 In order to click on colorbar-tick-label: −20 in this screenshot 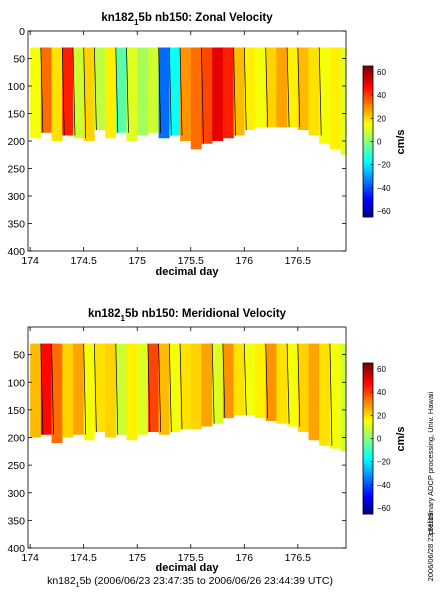, I will do `click(384, 462)`.